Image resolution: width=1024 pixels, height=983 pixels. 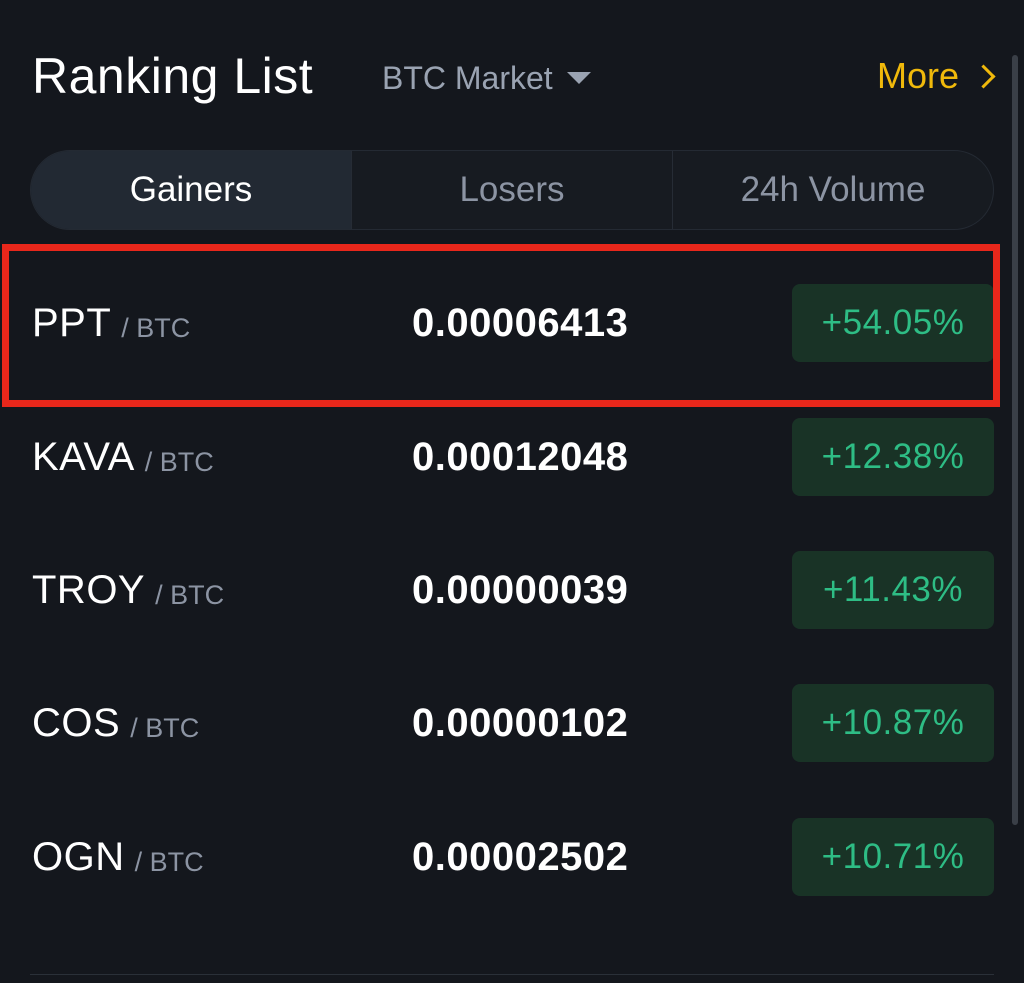 I want to click on base-asset: TROY, so click(x=89, y=589).